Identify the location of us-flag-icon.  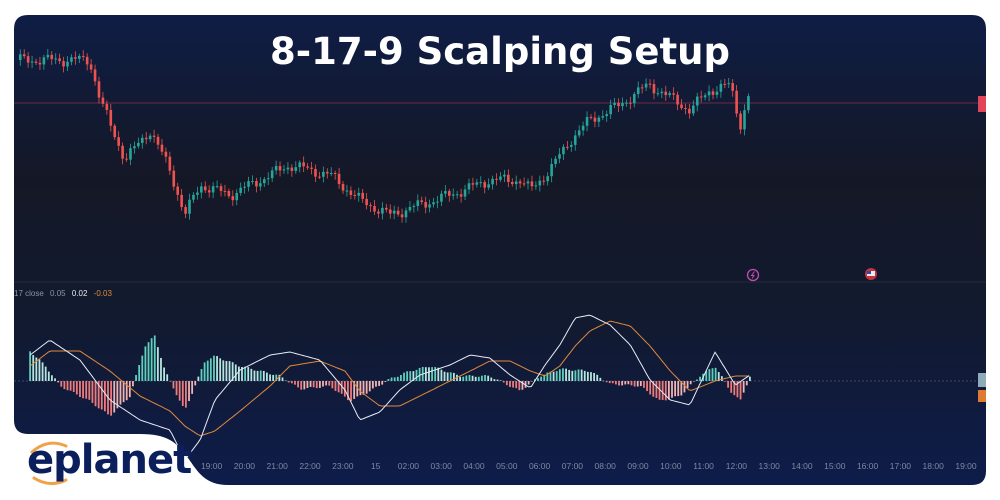
(871, 274).